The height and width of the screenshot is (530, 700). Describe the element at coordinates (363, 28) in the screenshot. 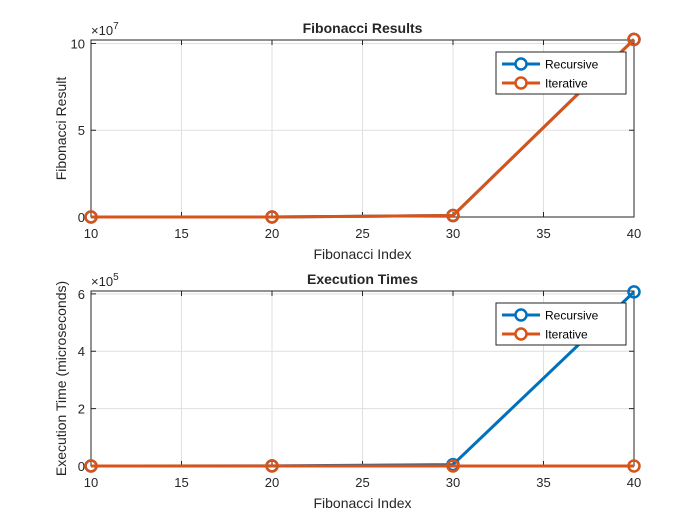

I see `chart-title: Fibonacci Results` at that location.